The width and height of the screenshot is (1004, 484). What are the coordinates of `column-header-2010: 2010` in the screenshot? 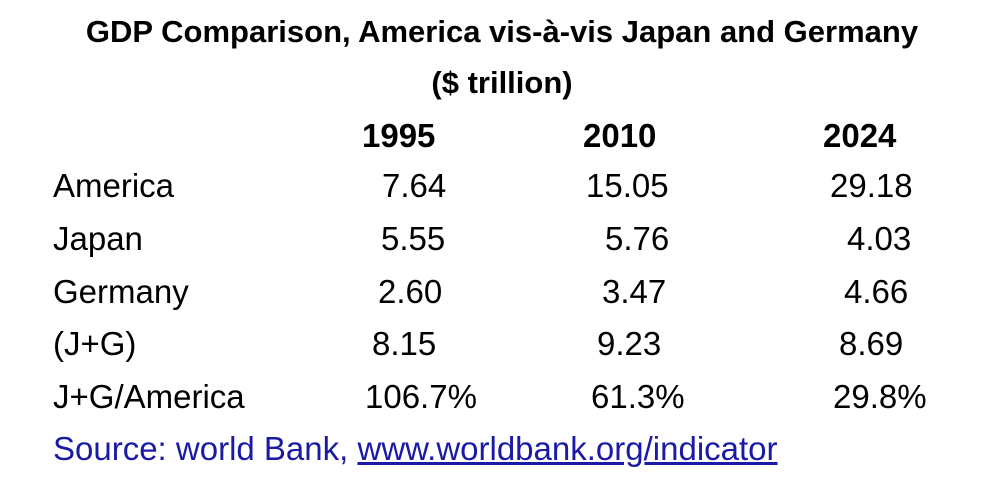 It's located at (620, 135).